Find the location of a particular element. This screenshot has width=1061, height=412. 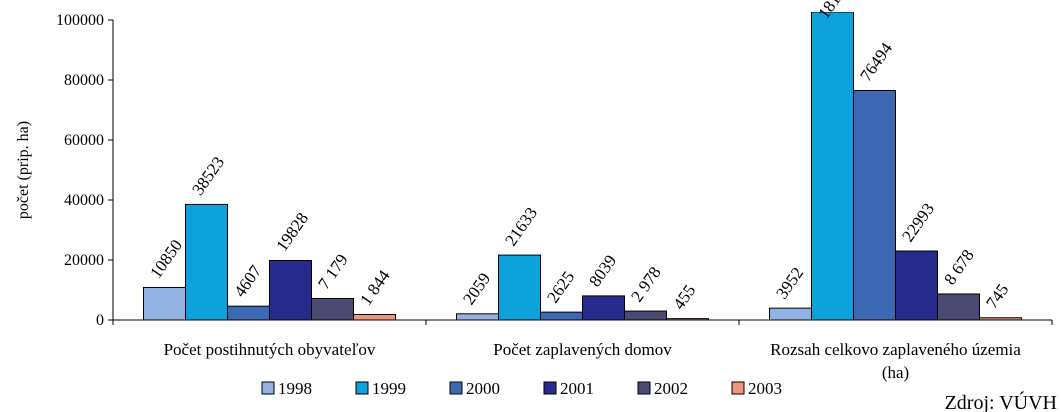

data-label: 1 844 is located at coordinates (375, 287).